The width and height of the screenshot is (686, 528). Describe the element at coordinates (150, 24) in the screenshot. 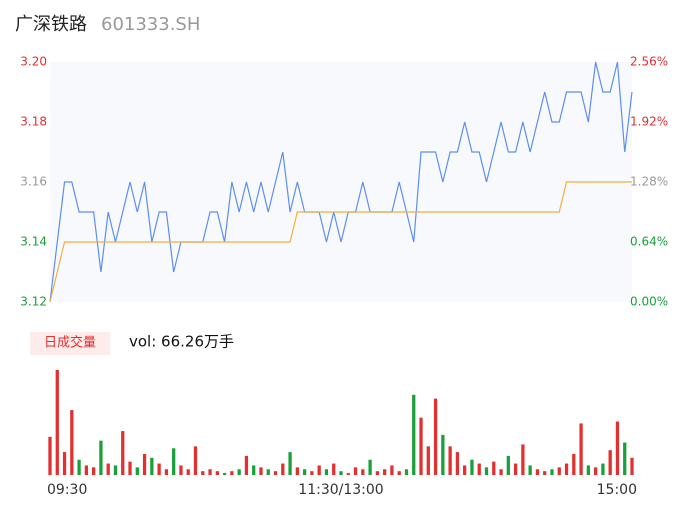

I see `stock-code: 601333.SH` at that location.